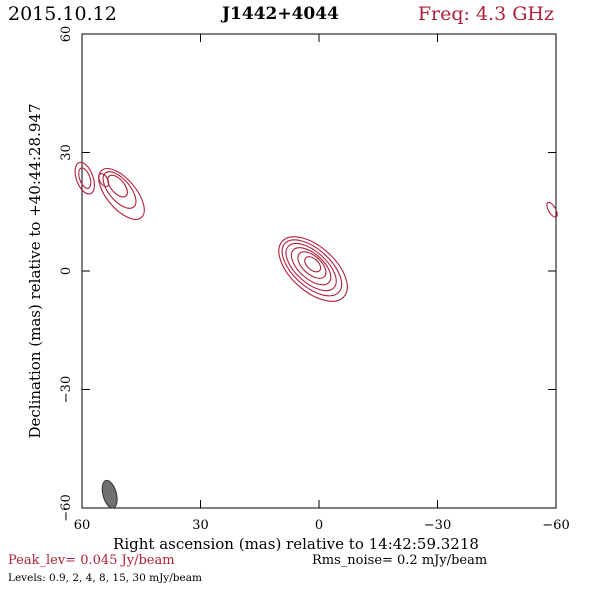 This screenshot has width=590, height=590. What do you see at coordinates (280, 14) in the screenshot?
I see `source-name: J1442+4044` at bounding box center [280, 14].